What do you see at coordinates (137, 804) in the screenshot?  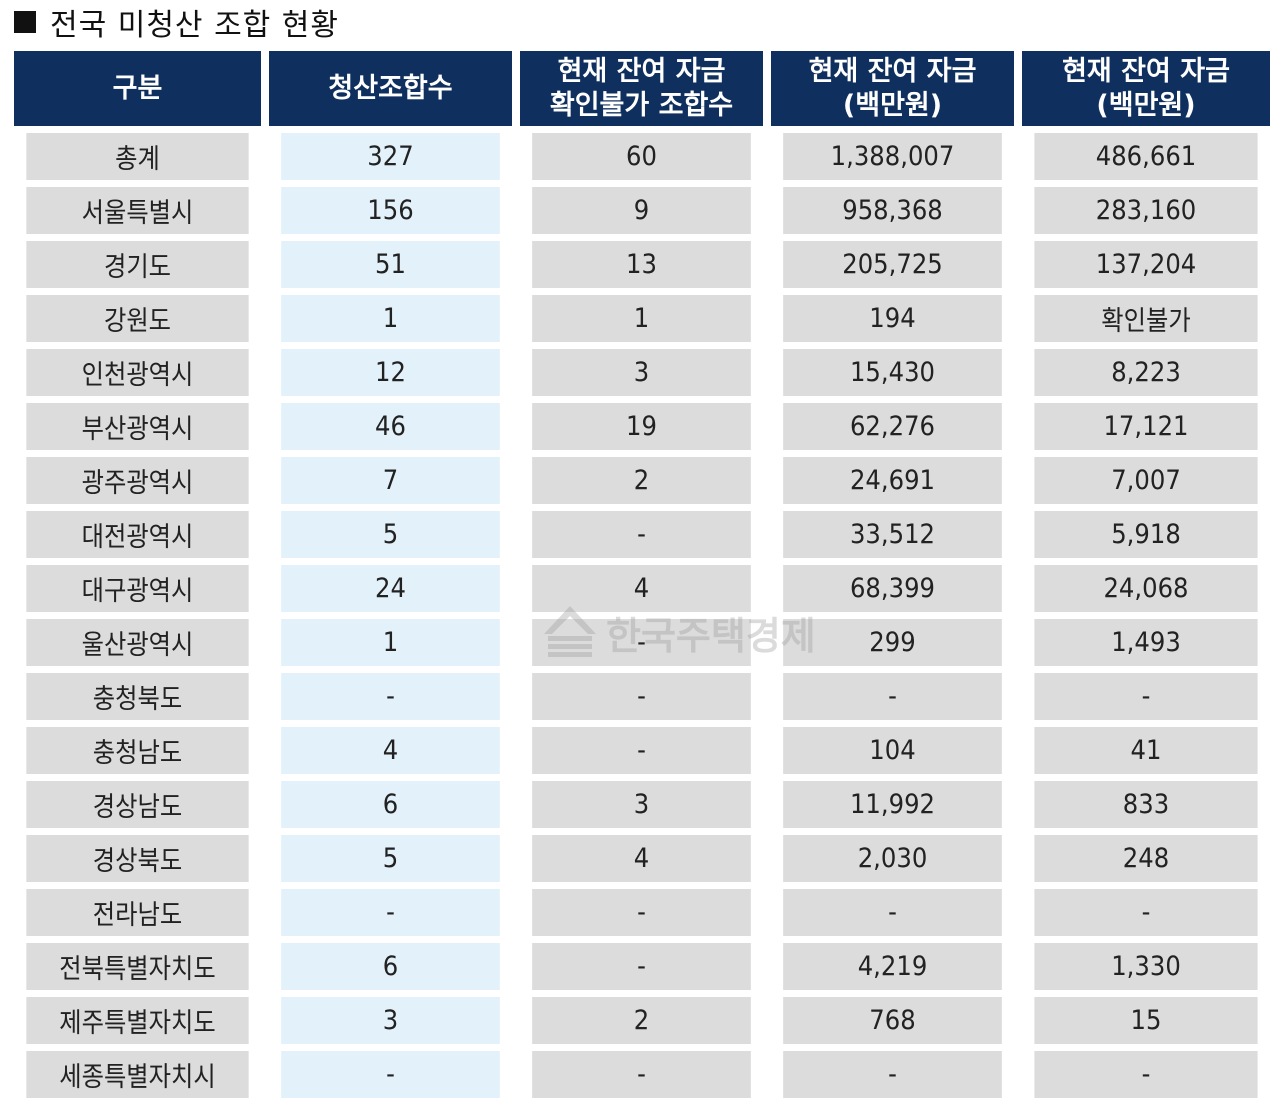 I see `table-cell-region: 경상남도` at bounding box center [137, 804].